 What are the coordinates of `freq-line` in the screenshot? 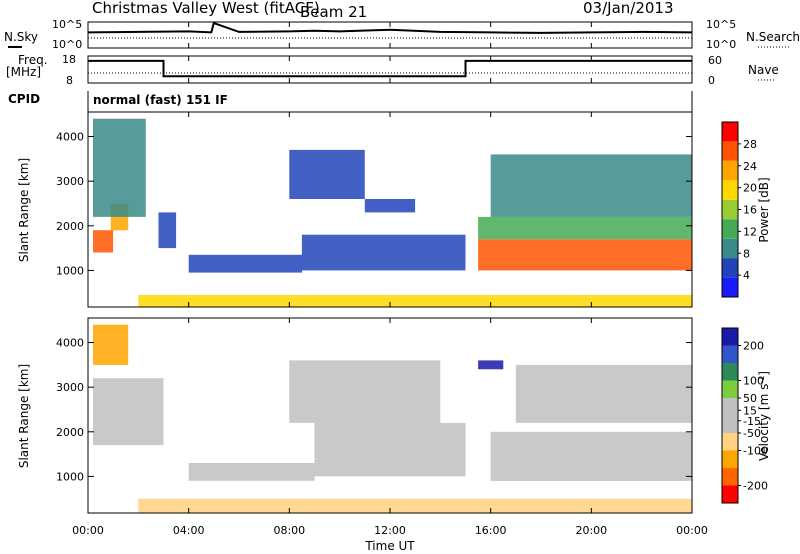 It's located at (390, 68).